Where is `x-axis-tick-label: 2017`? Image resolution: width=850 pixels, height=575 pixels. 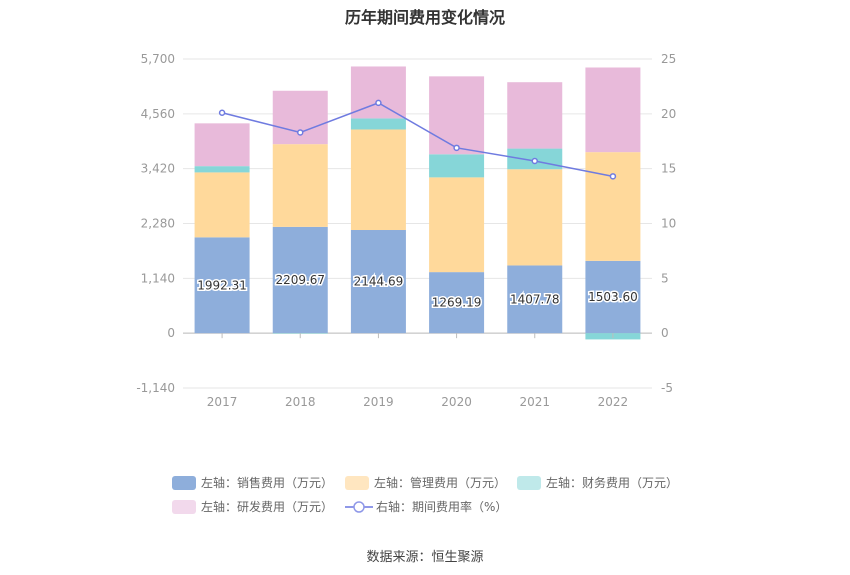 x-axis-tick-label: 2017 is located at coordinates (222, 402).